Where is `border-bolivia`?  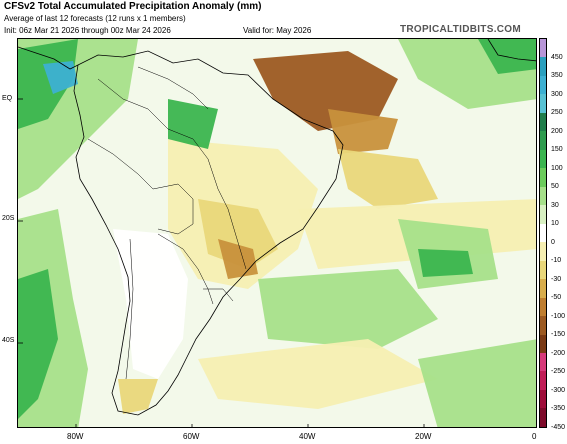 border-bolivia is located at coordinates (173, 209).